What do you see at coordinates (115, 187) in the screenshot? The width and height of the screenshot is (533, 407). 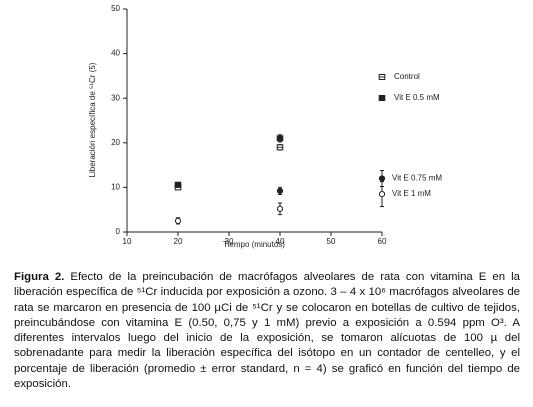 I see `y-tick-label: 10` at bounding box center [115, 187].